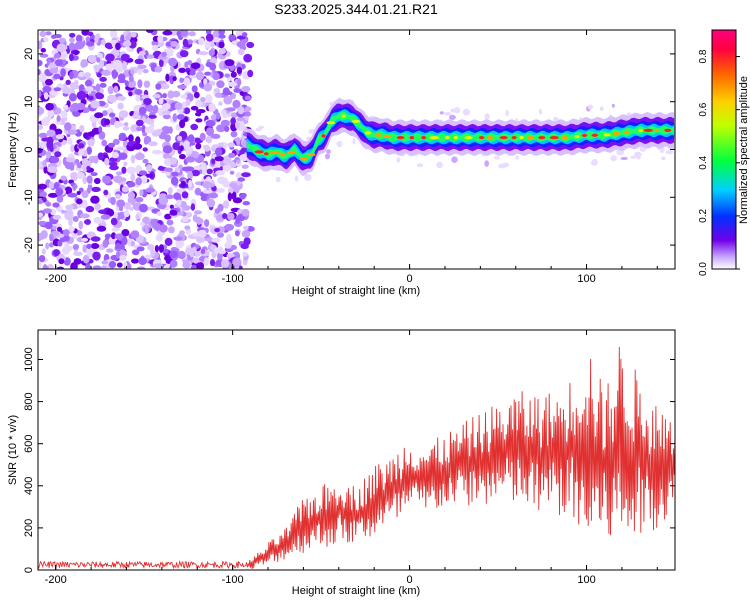 The image size is (750, 600). Describe the element at coordinates (29, 359) in the screenshot. I see `y-tick-label: 1000` at that location.